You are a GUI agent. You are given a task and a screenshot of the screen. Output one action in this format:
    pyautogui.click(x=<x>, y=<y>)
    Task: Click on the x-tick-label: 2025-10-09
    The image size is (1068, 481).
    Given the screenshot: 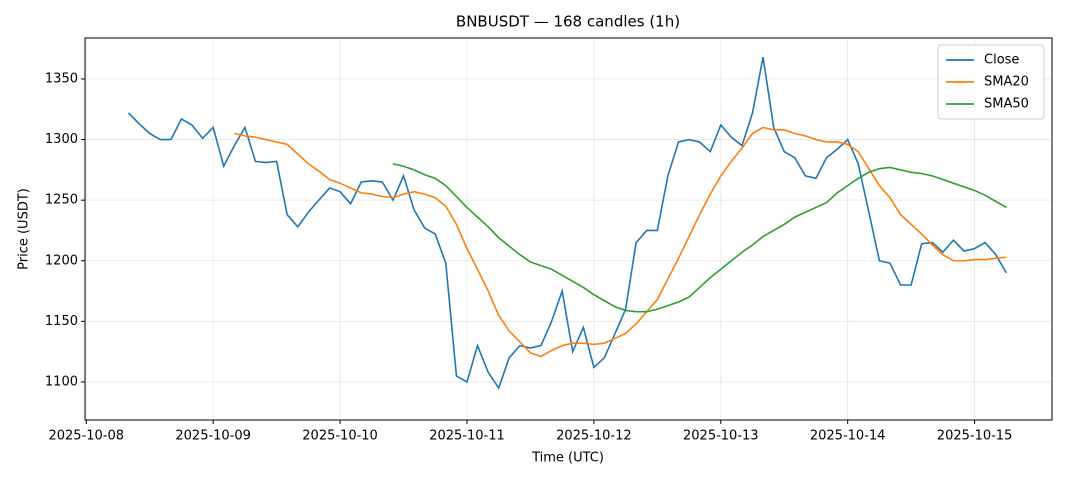 What is the action you would take?
    pyautogui.click(x=213, y=436)
    